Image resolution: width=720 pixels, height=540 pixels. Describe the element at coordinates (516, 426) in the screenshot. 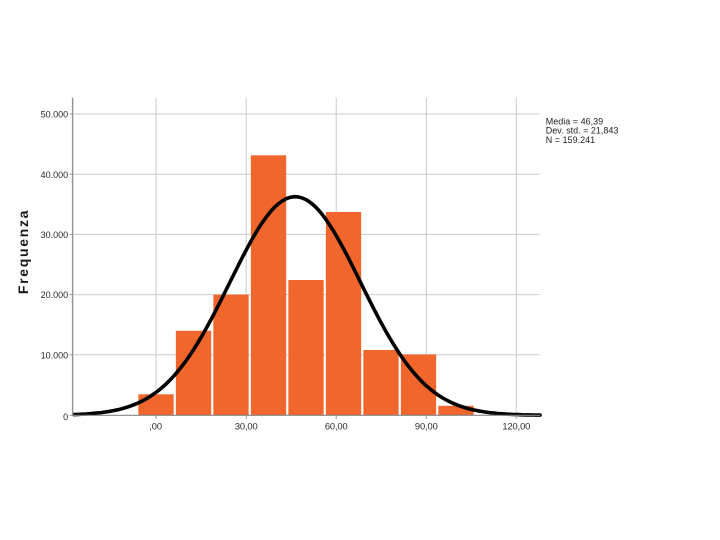

I see `svg-text: 120,00` at that location.